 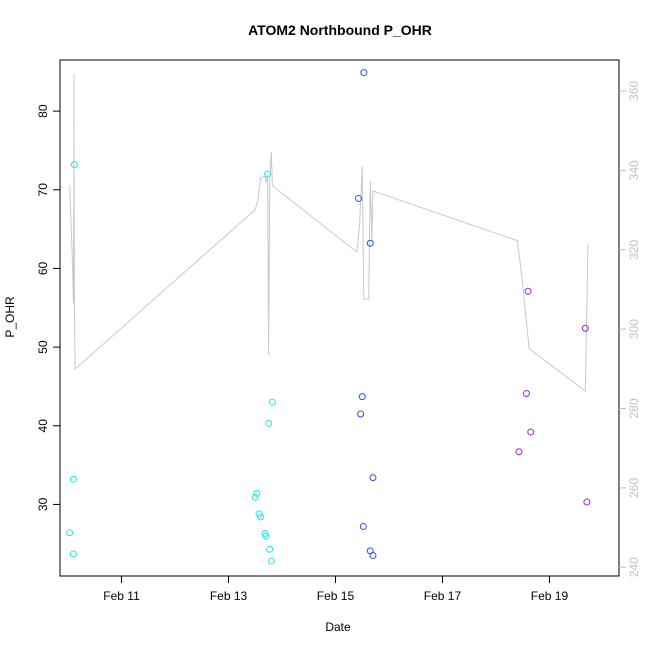 I want to click on x-axis-label: Date, so click(x=338, y=627).